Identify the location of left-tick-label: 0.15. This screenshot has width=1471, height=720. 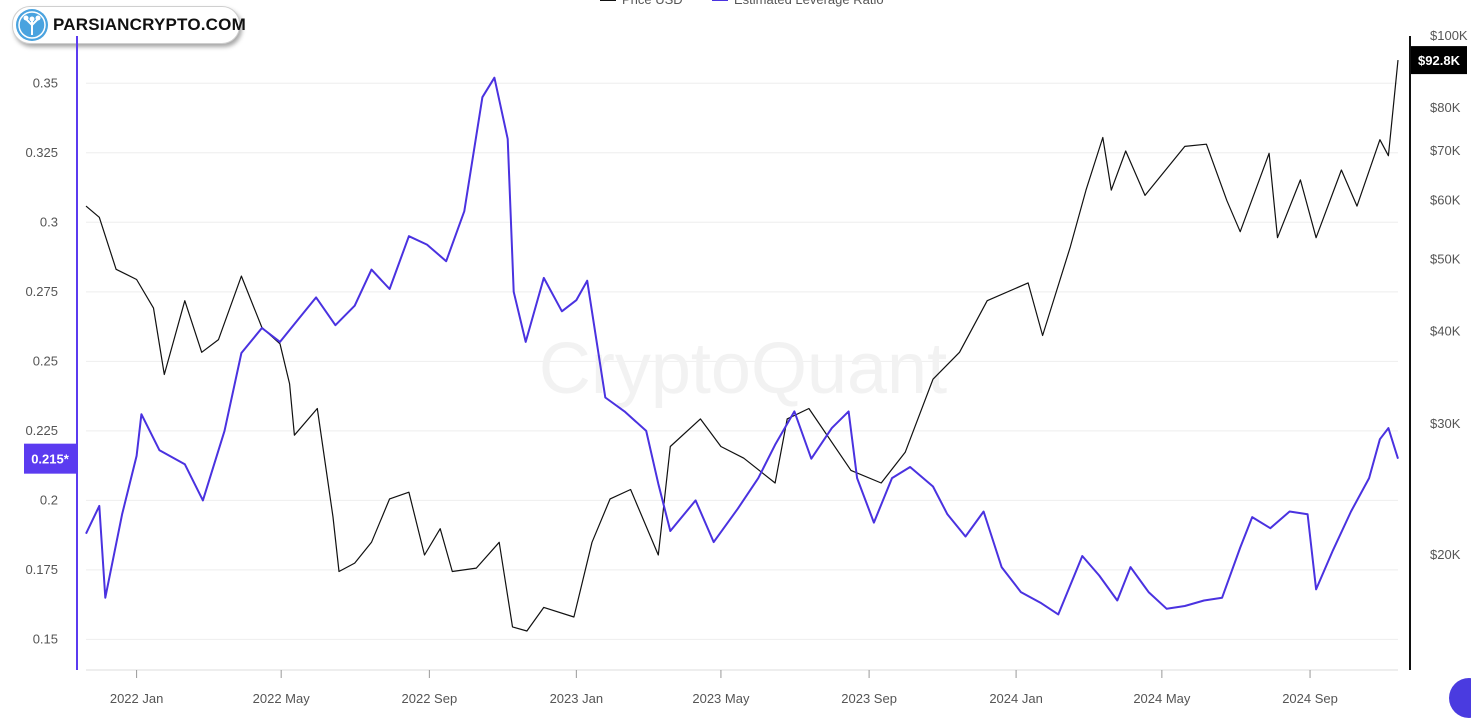
(45, 638).